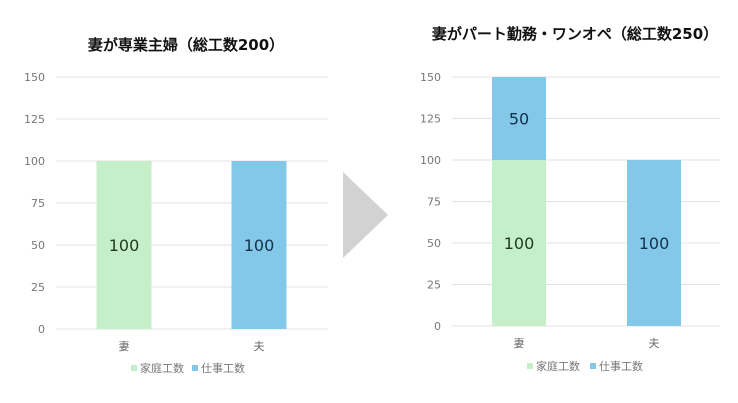 This screenshot has width=738, height=403. Describe the element at coordinates (186, 45) in the screenshot. I see `chart-title: 妻が専業主婦（総工数200）` at that location.